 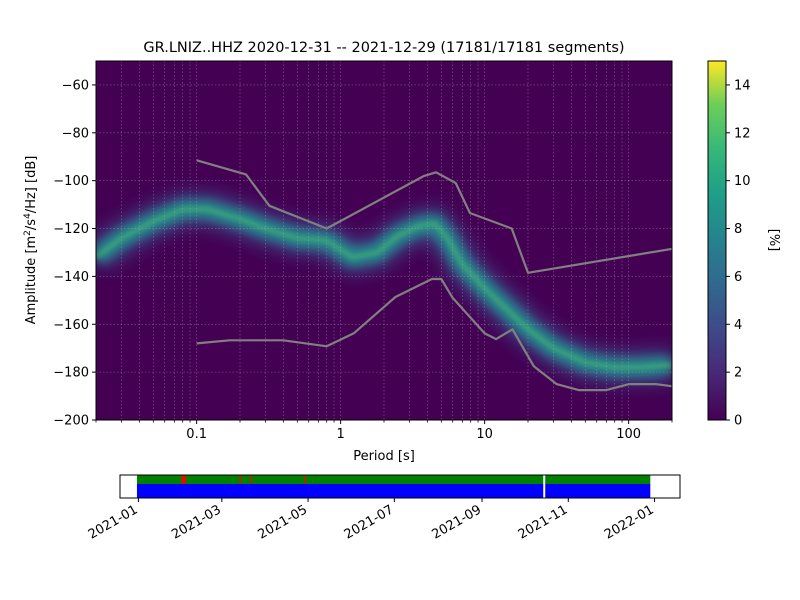 I want to click on colorbar-tick-label: 14, so click(x=742, y=85).